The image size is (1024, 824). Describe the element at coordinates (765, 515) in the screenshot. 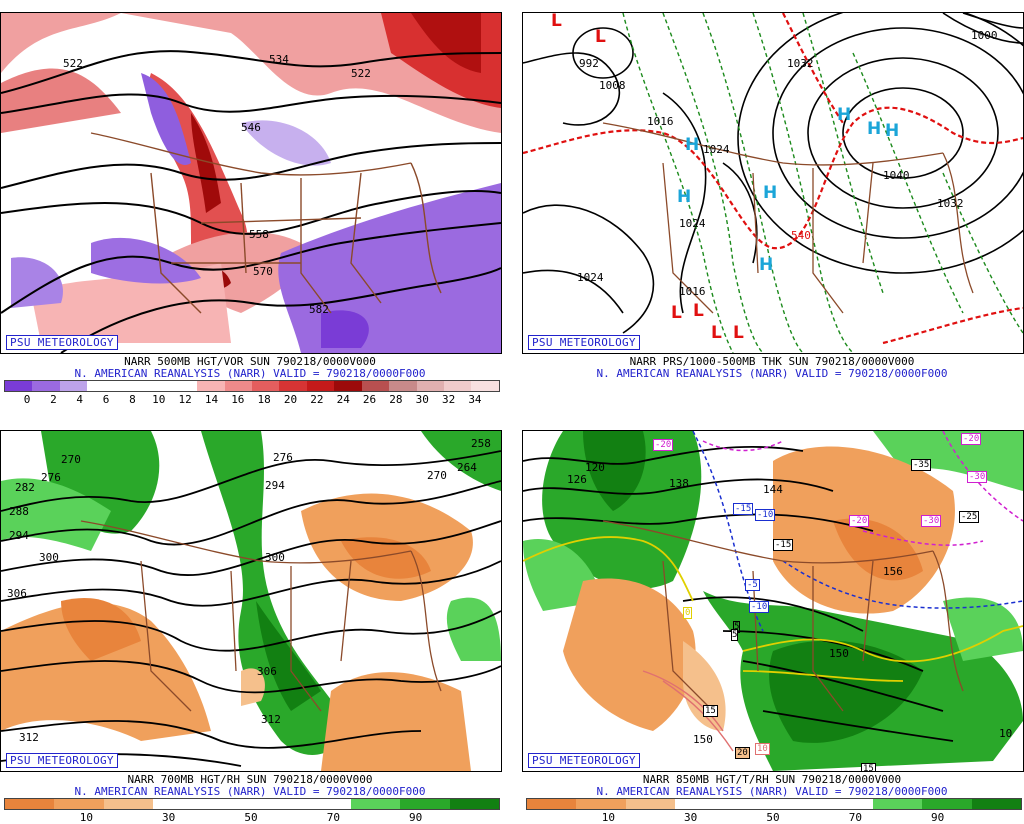

I see `temp-label-box: -10` at that location.